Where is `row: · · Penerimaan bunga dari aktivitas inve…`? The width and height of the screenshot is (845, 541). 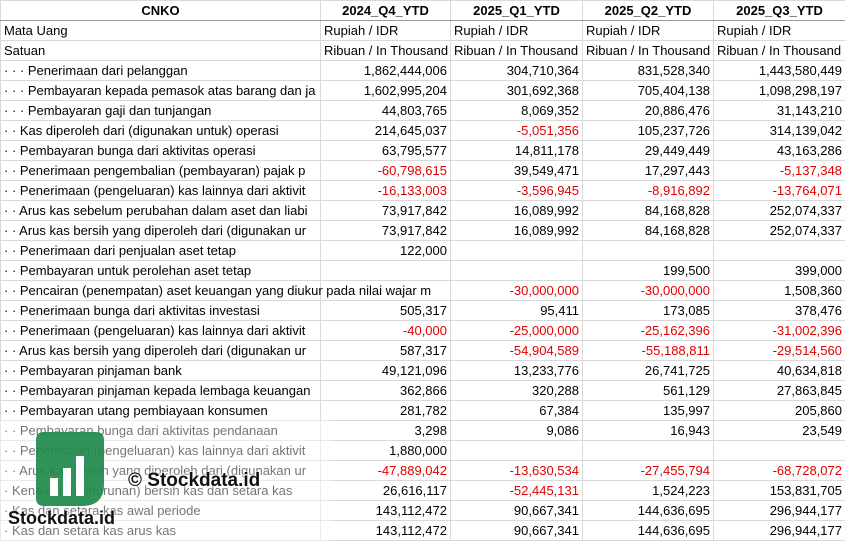 row: · · Penerimaan bunga dari aktivitas inve… is located at coordinates (422, 310).